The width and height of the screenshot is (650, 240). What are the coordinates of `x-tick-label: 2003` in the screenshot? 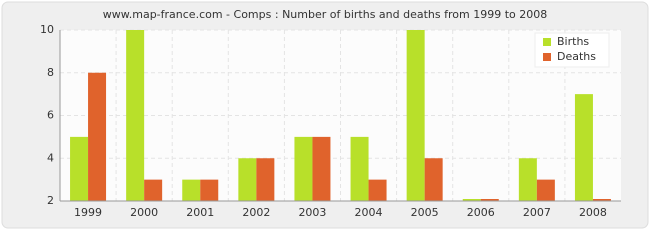 It's located at (312, 212).